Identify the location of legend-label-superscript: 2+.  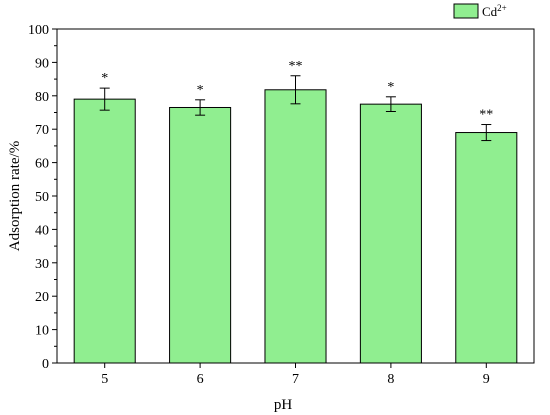
(502, 8).